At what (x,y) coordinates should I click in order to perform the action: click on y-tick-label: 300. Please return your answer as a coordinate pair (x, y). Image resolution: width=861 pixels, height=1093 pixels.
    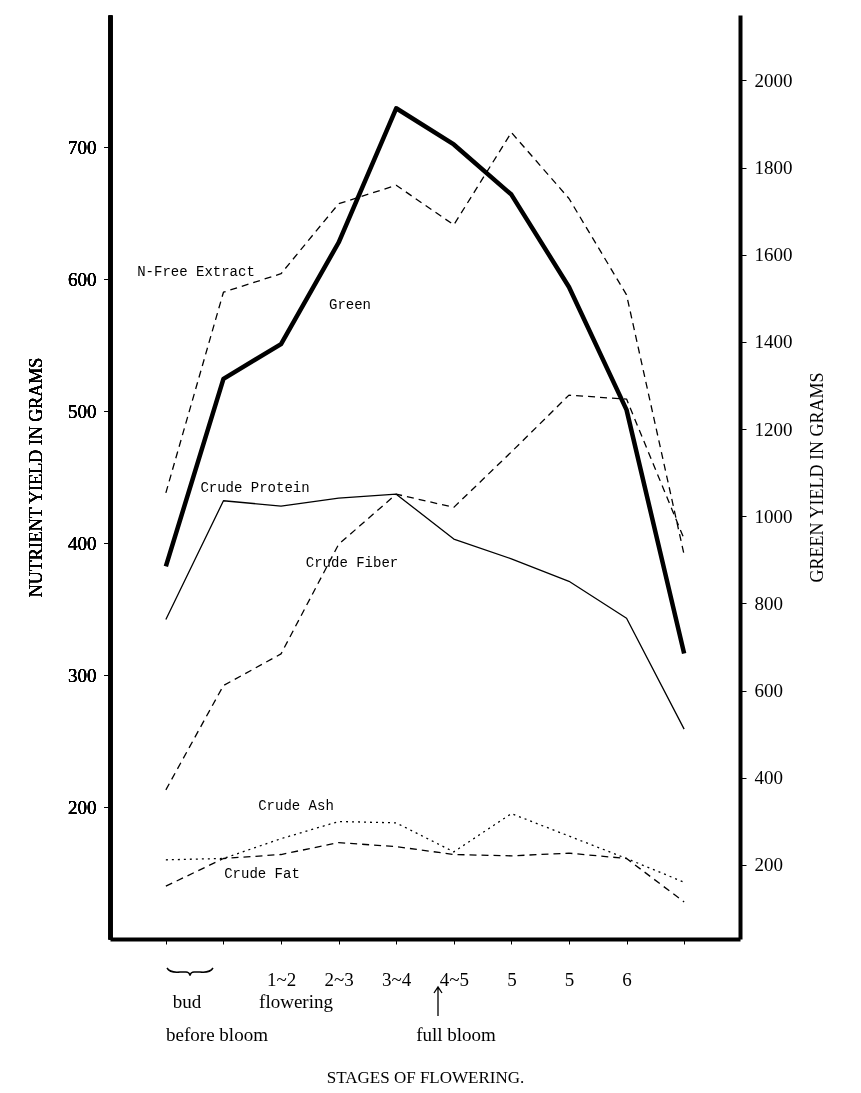
    Looking at the image, I should click on (82, 675).